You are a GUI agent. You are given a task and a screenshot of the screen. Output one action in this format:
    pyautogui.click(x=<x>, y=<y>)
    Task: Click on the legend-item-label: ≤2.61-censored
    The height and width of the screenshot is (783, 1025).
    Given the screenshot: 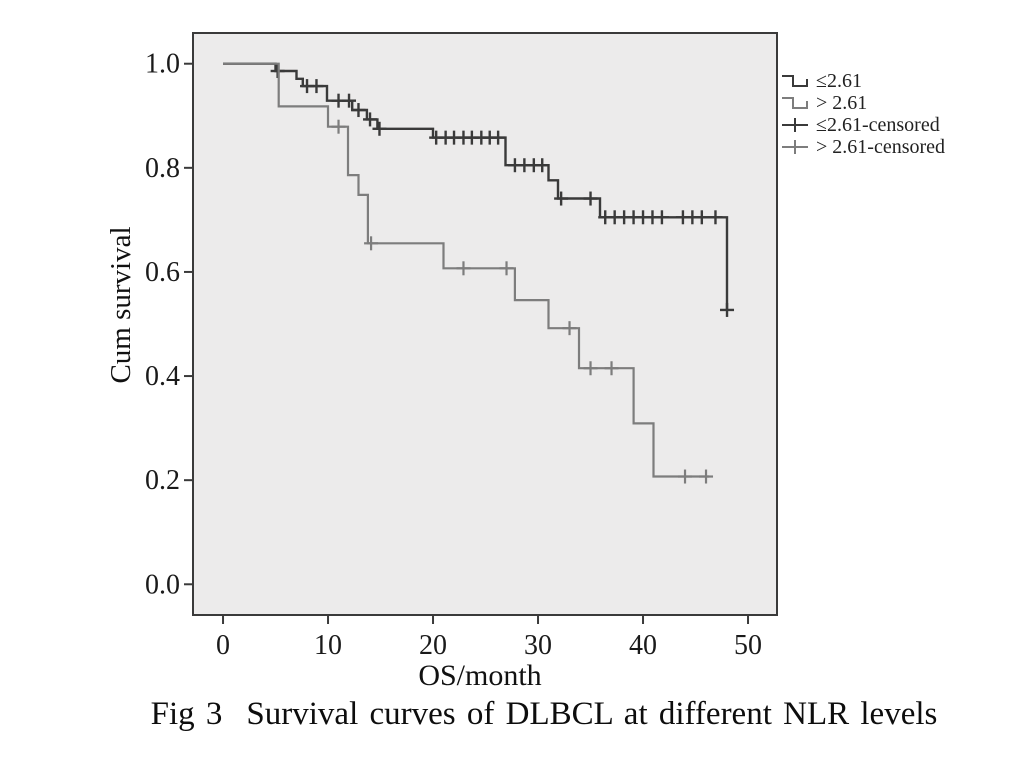 What is the action you would take?
    pyautogui.click(x=878, y=125)
    